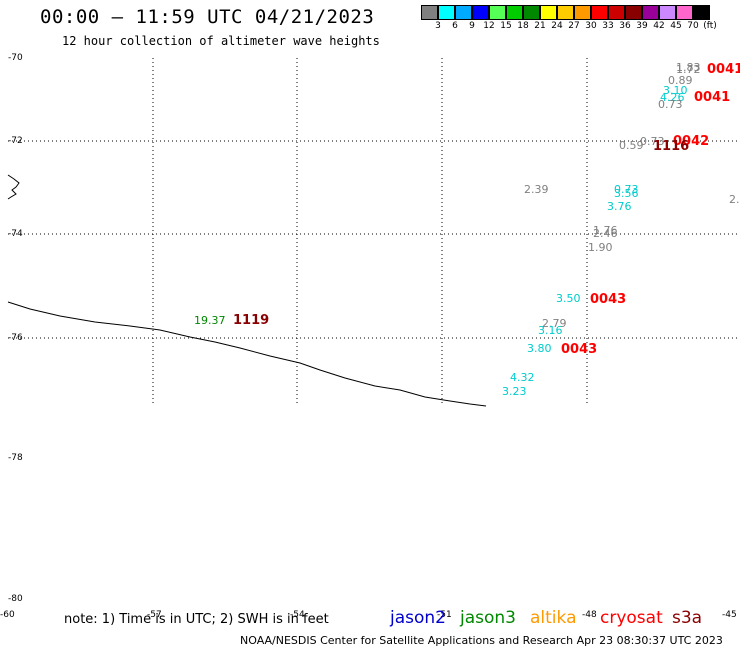  Describe the element at coordinates (680, 80) in the screenshot. I see `wave-height-label: 0.89` at that location.